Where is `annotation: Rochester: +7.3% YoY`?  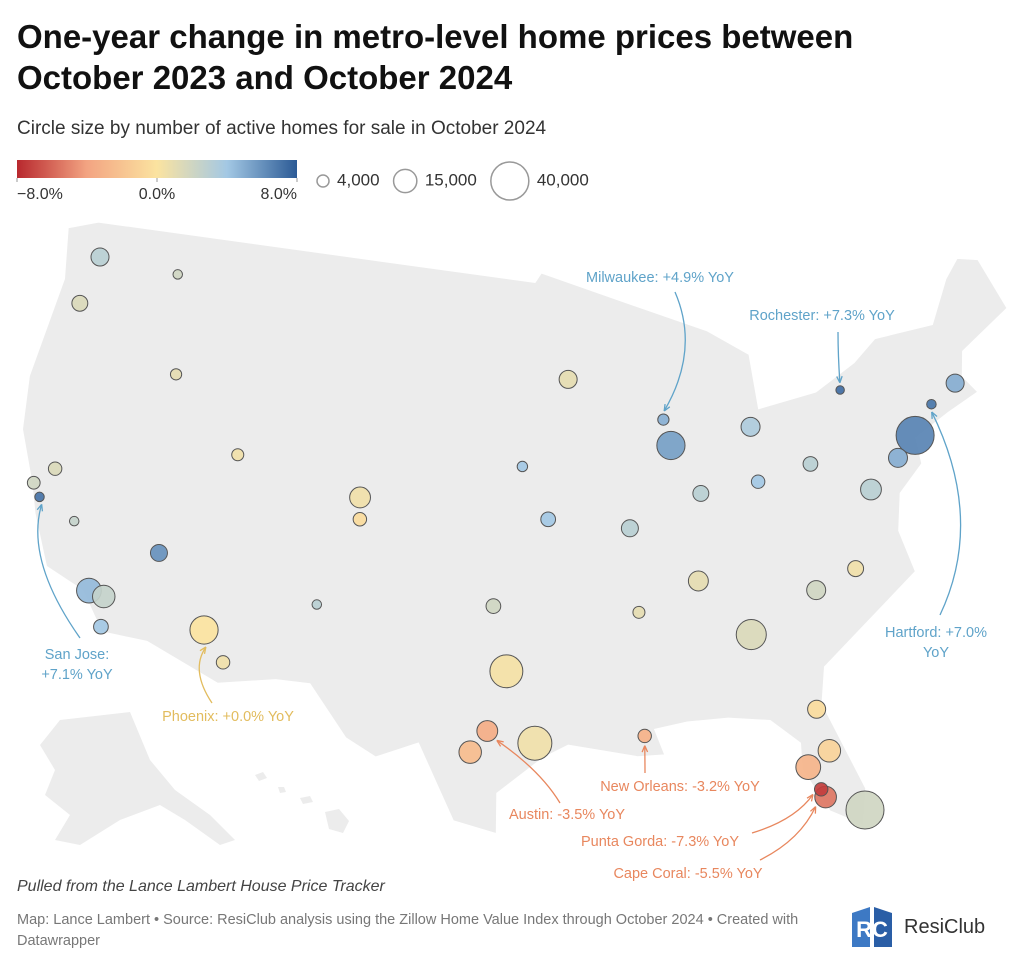
annotation: Rochester: +7.3% YoY is located at coordinates (822, 316).